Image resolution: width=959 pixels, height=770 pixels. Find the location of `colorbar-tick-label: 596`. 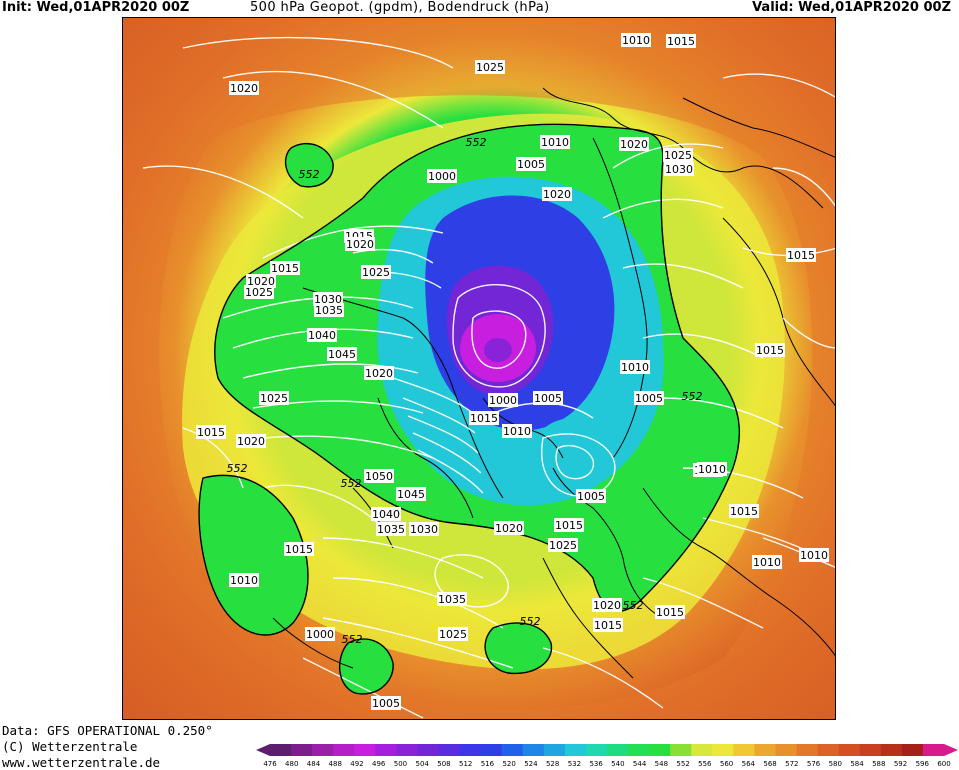

colorbar-tick-label: 596 is located at coordinates (923, 764).